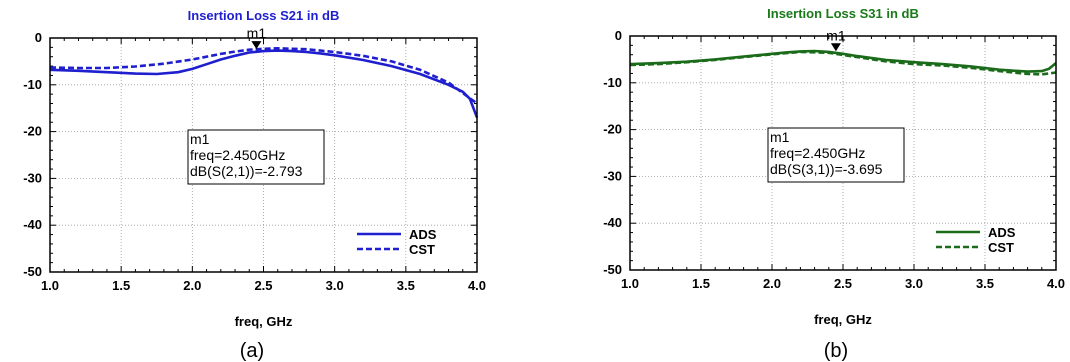 Image resolution: width=1070 pixels, height=362 pixels. Describe the element at coordinates (246, 171) in the screenshot. I see `marker-readout-value: dB(S(2,1))=-2.793` at that location.